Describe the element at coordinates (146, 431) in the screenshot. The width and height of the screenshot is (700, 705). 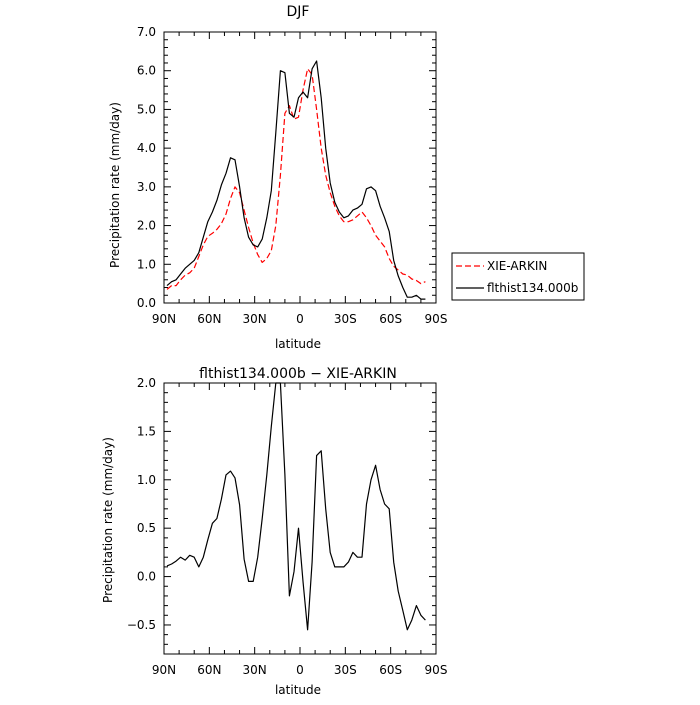
I see `y-tick-label: 1.5` at that location.